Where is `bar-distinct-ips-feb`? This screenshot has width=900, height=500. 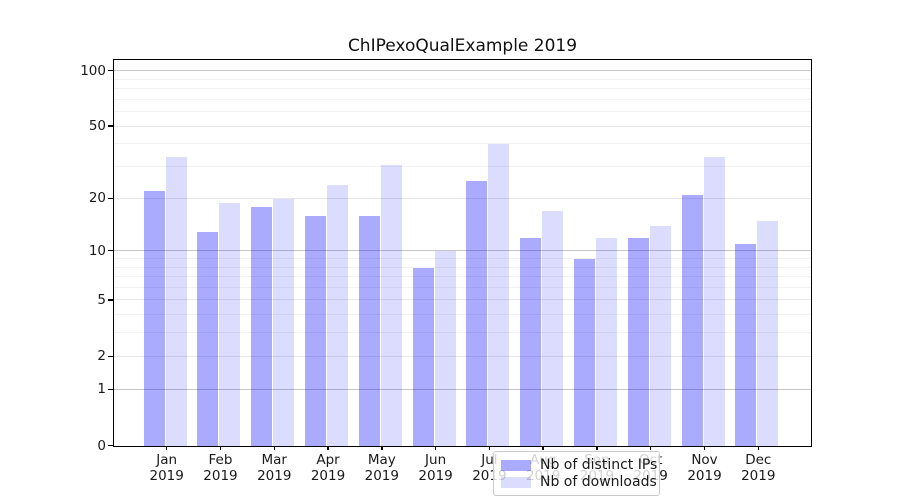
bar-distinct-ips-feb is located at coordinates (208, 338).